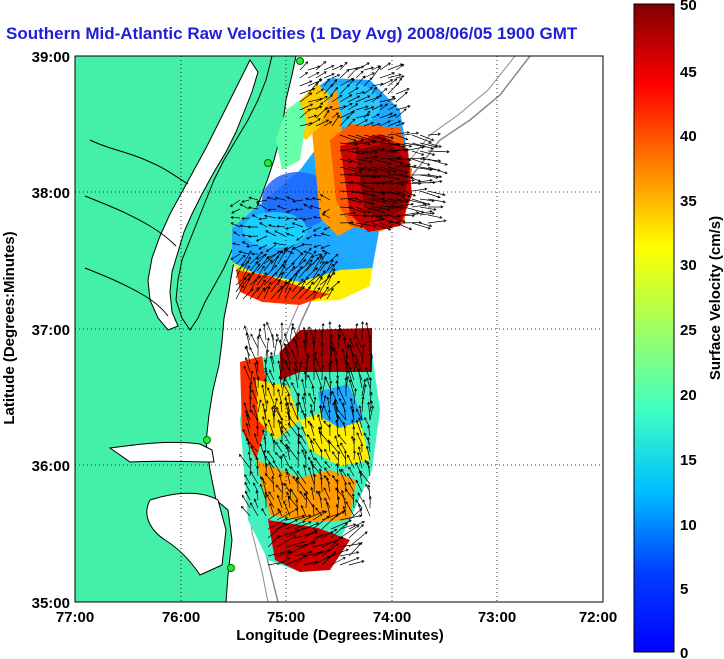 Image resolution: width=724 pixels, height=659 pixels. Describe the element at coordinates (688, 265) in the screenshot. I see `colorbar-tick-label: 30` at that location.